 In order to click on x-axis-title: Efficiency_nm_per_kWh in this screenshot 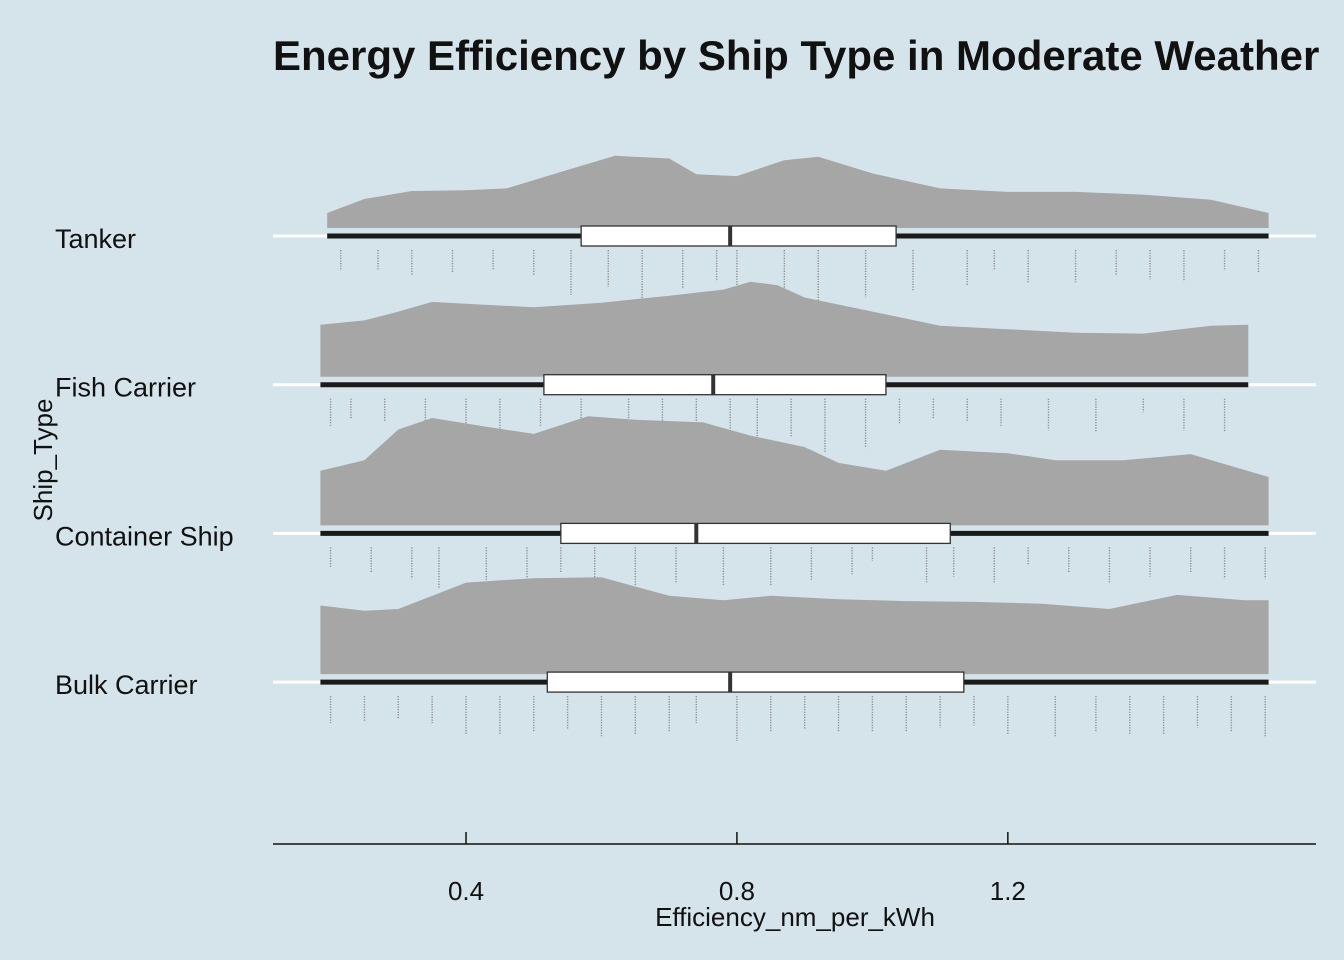, I will do `click(795, 917)`.